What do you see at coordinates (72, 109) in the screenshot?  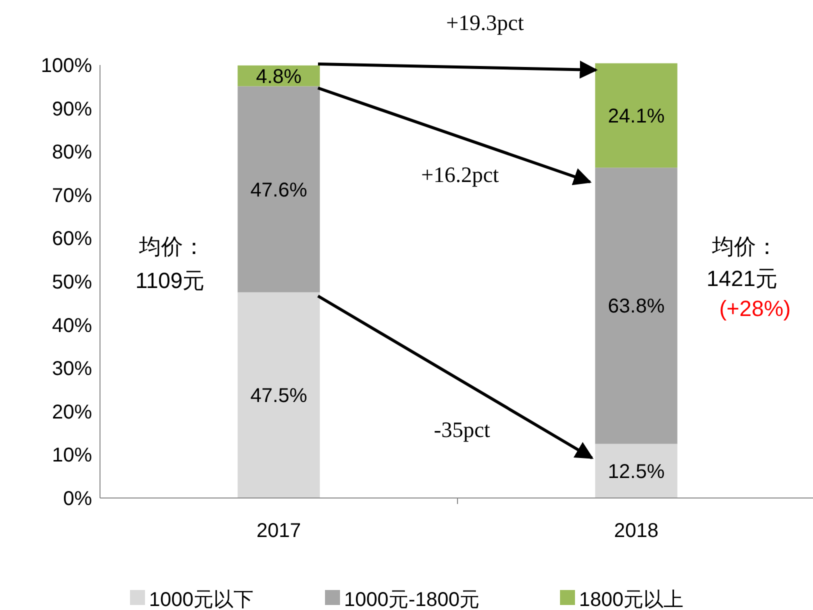 I see `y-tick-label: 90%` at bounding box center [72, 109].